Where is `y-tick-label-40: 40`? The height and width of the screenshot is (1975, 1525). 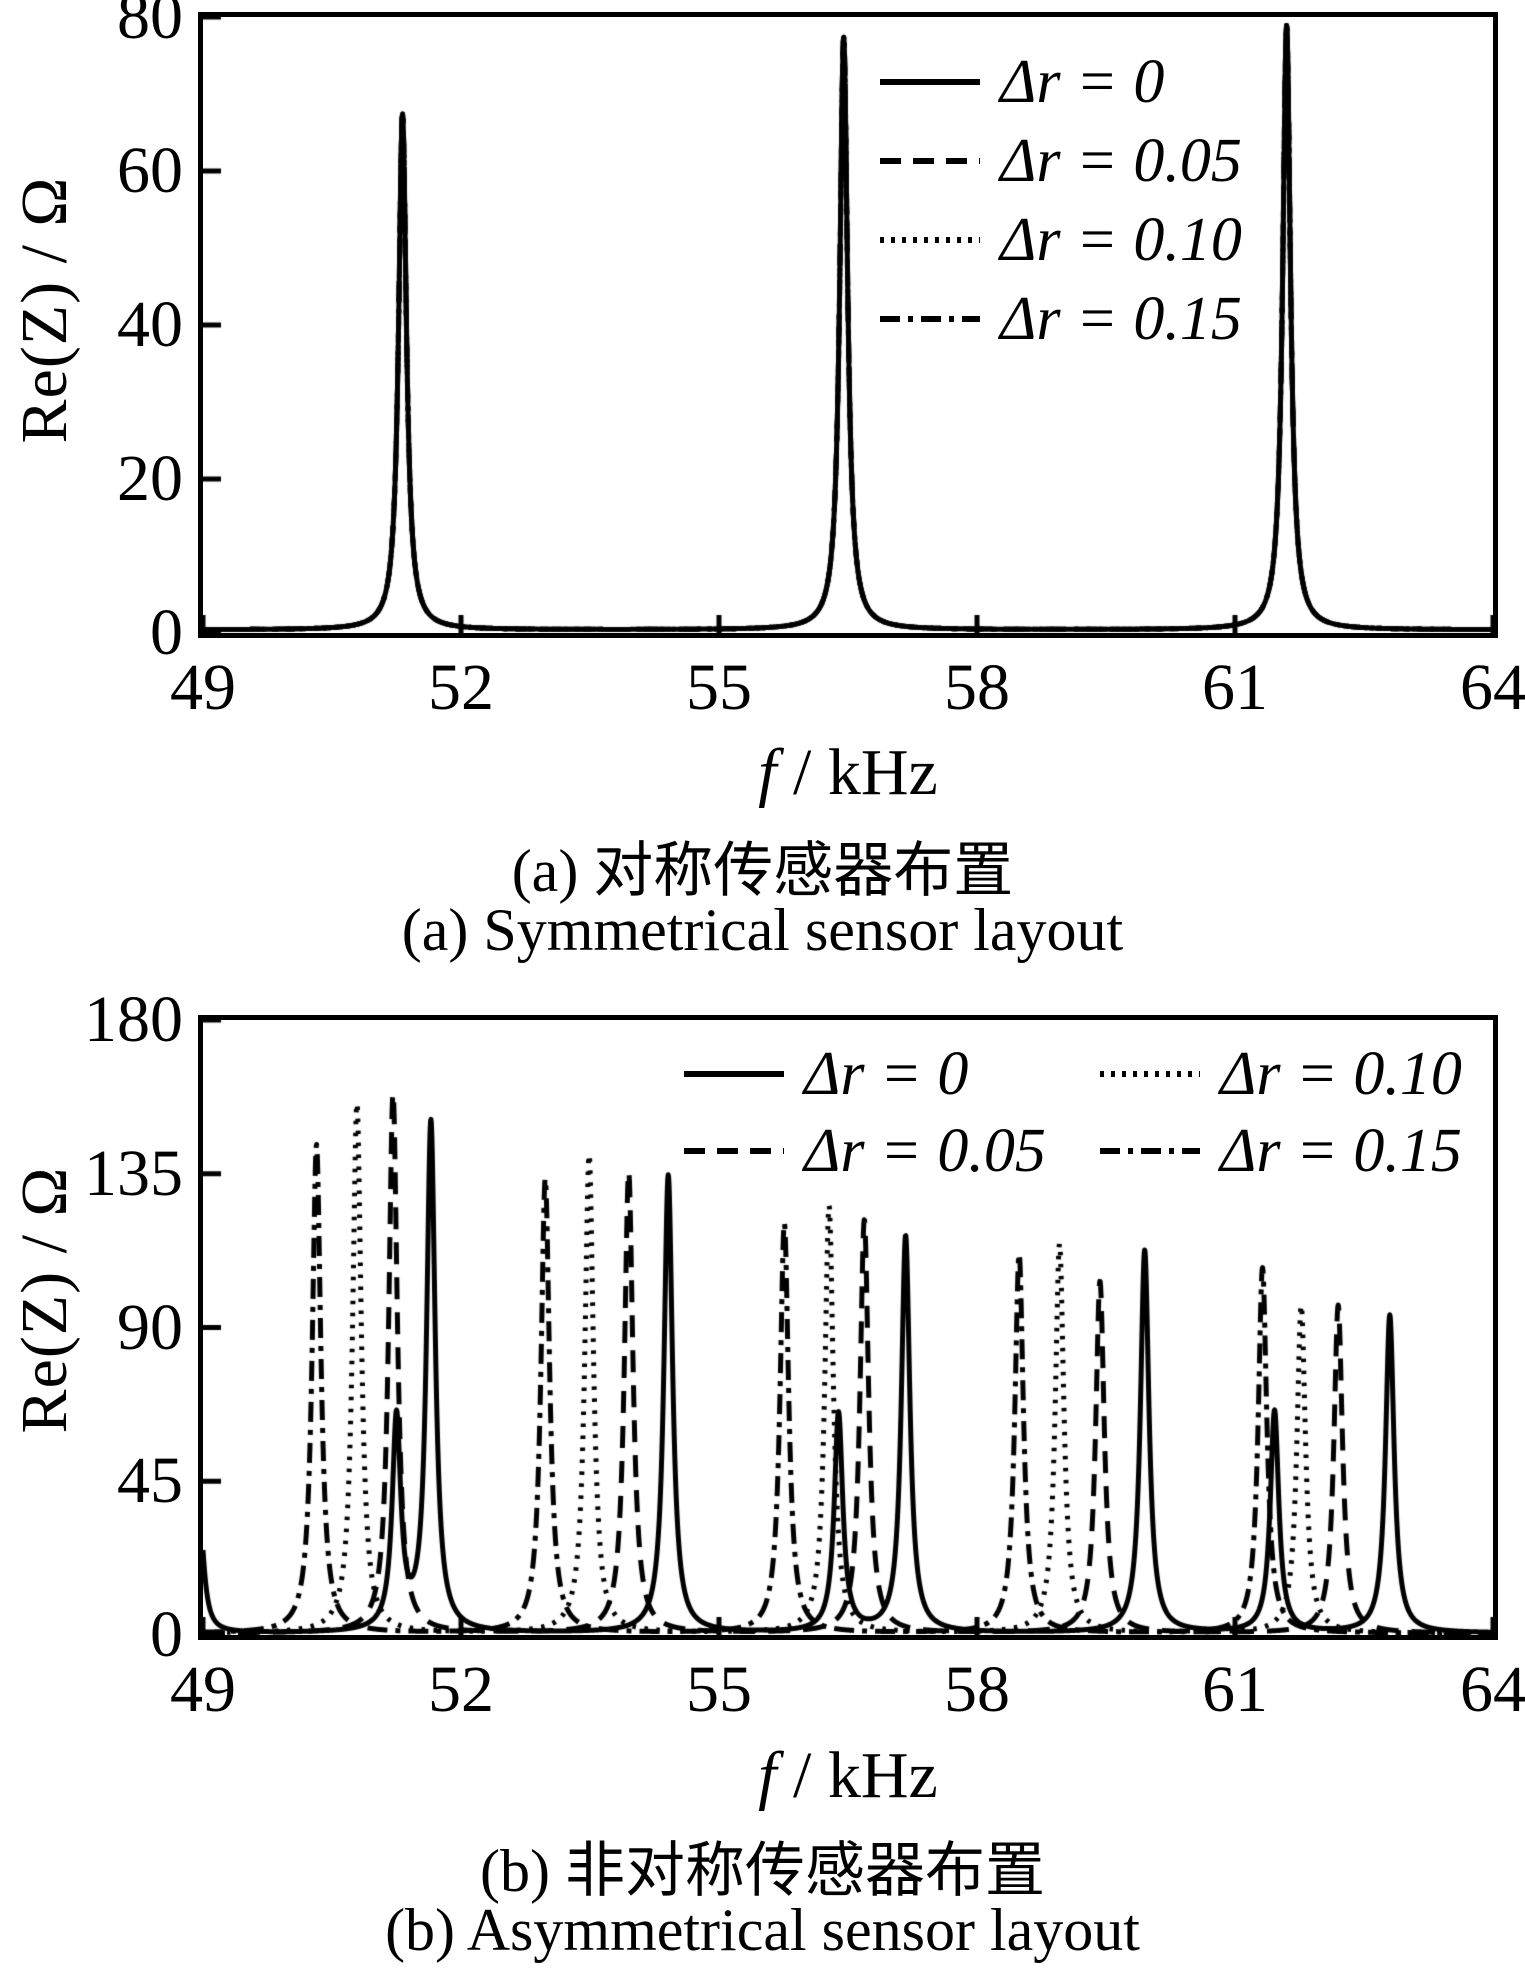
y-tick-label-40: 40 is located at coordinates (150, 324).